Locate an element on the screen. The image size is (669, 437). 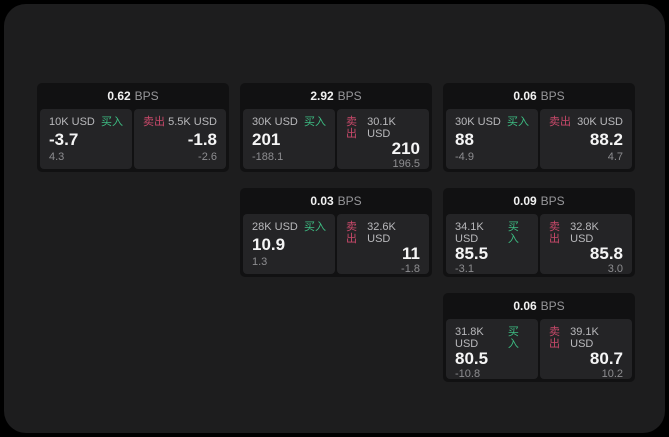
quote-card: 0.06 BPS 30K USD 买入 88 -4.9 卖出 30K USD is located at coordinates (539, 127).